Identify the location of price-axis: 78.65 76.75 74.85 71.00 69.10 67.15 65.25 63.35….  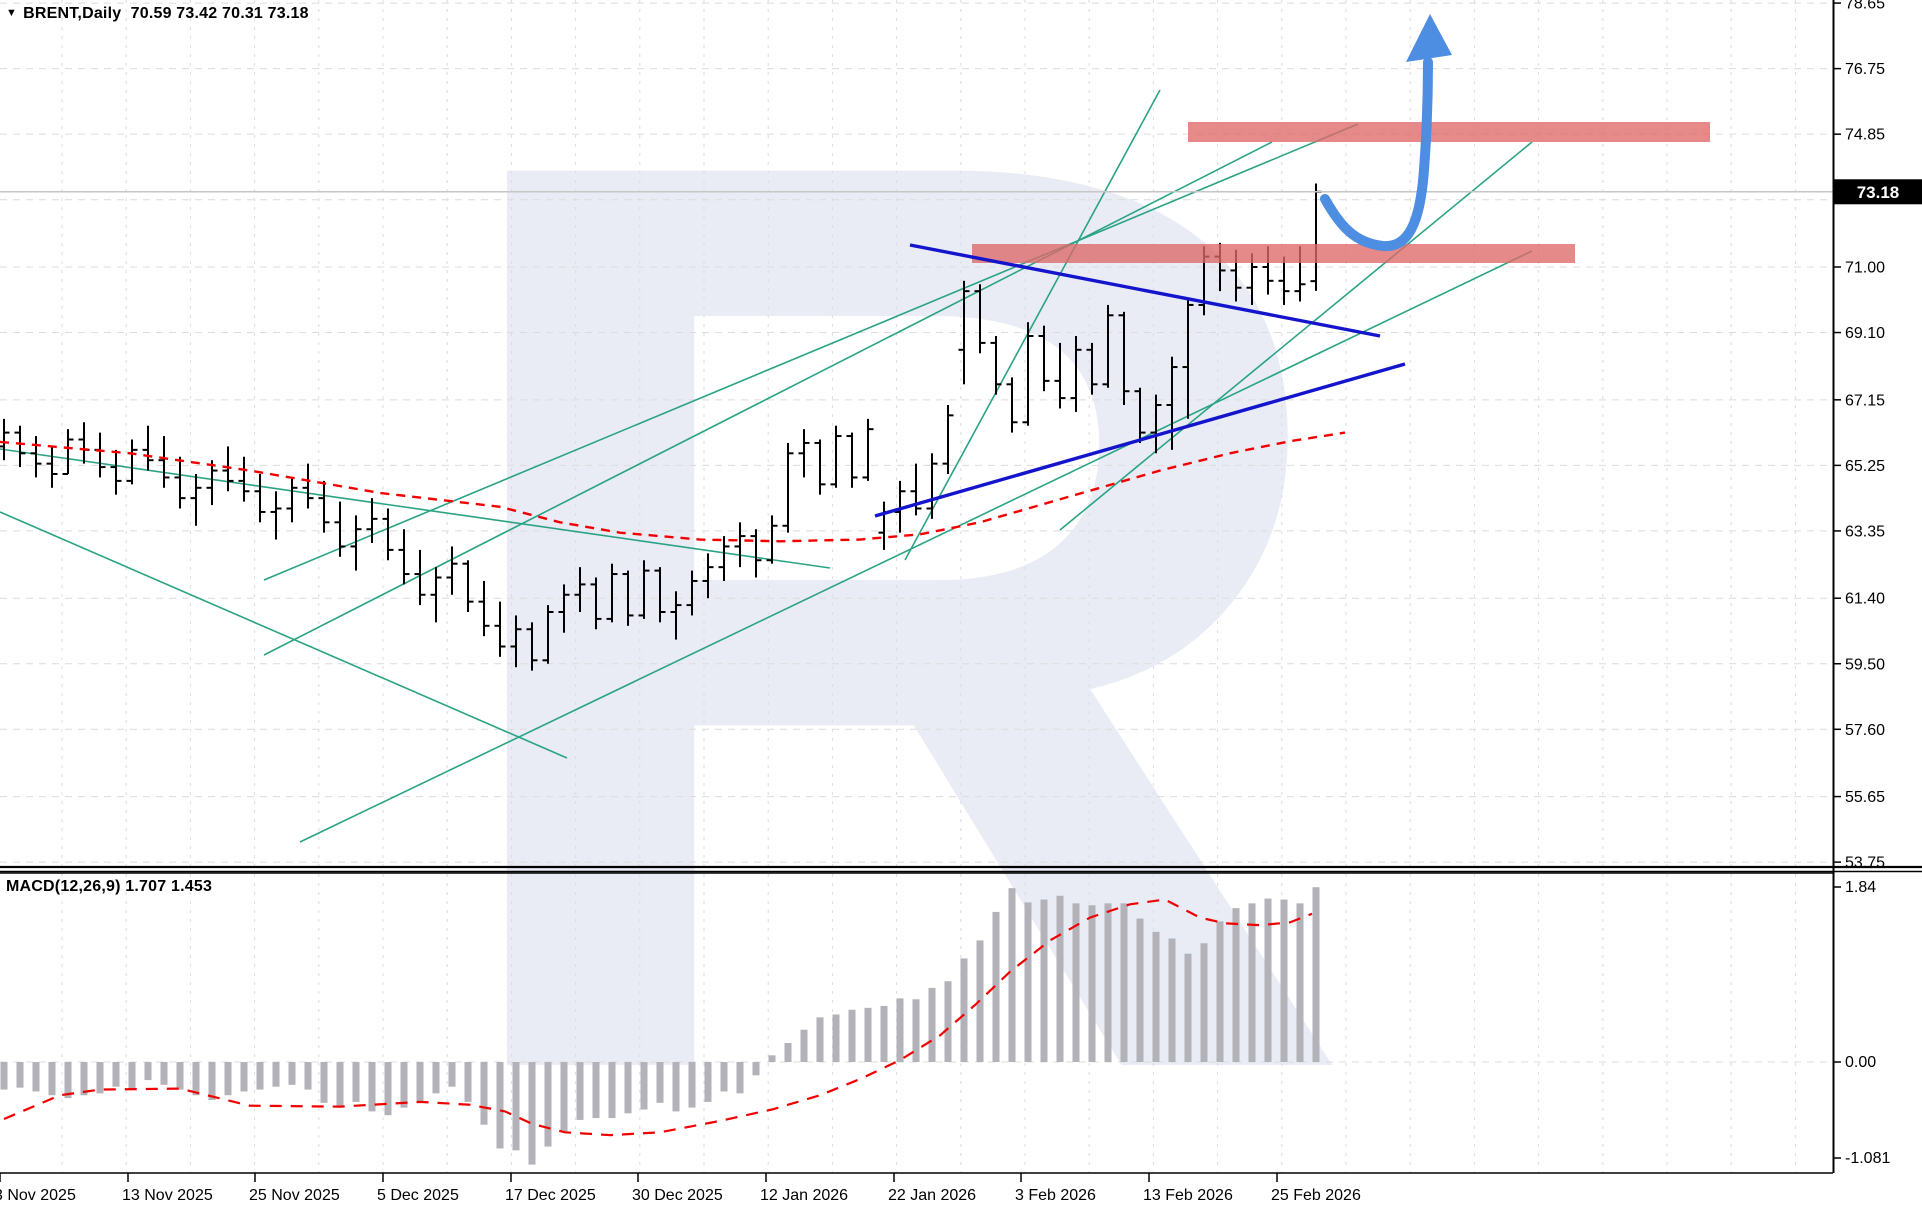
(1861, 583).